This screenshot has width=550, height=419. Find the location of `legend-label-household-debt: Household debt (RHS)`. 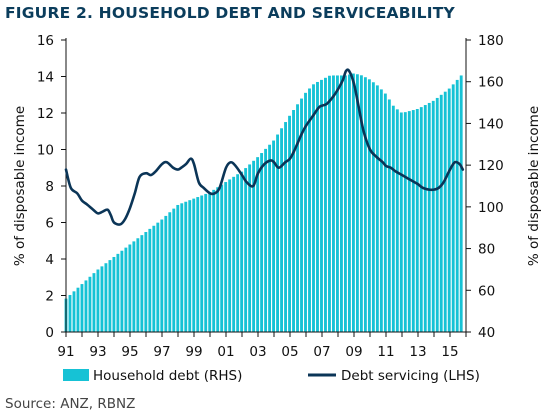

legend-label-household-debt: Household debt (RHS) is located at coordinates (167, 376).